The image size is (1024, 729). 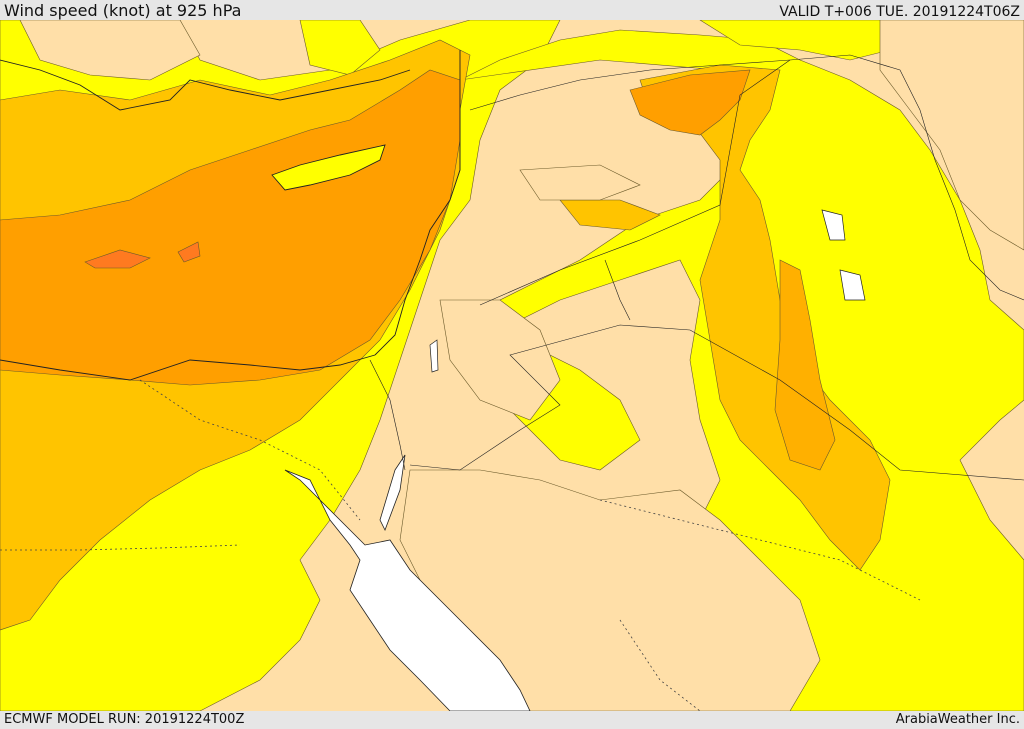 I want to click on red-sea, so click(x=407, y=590).